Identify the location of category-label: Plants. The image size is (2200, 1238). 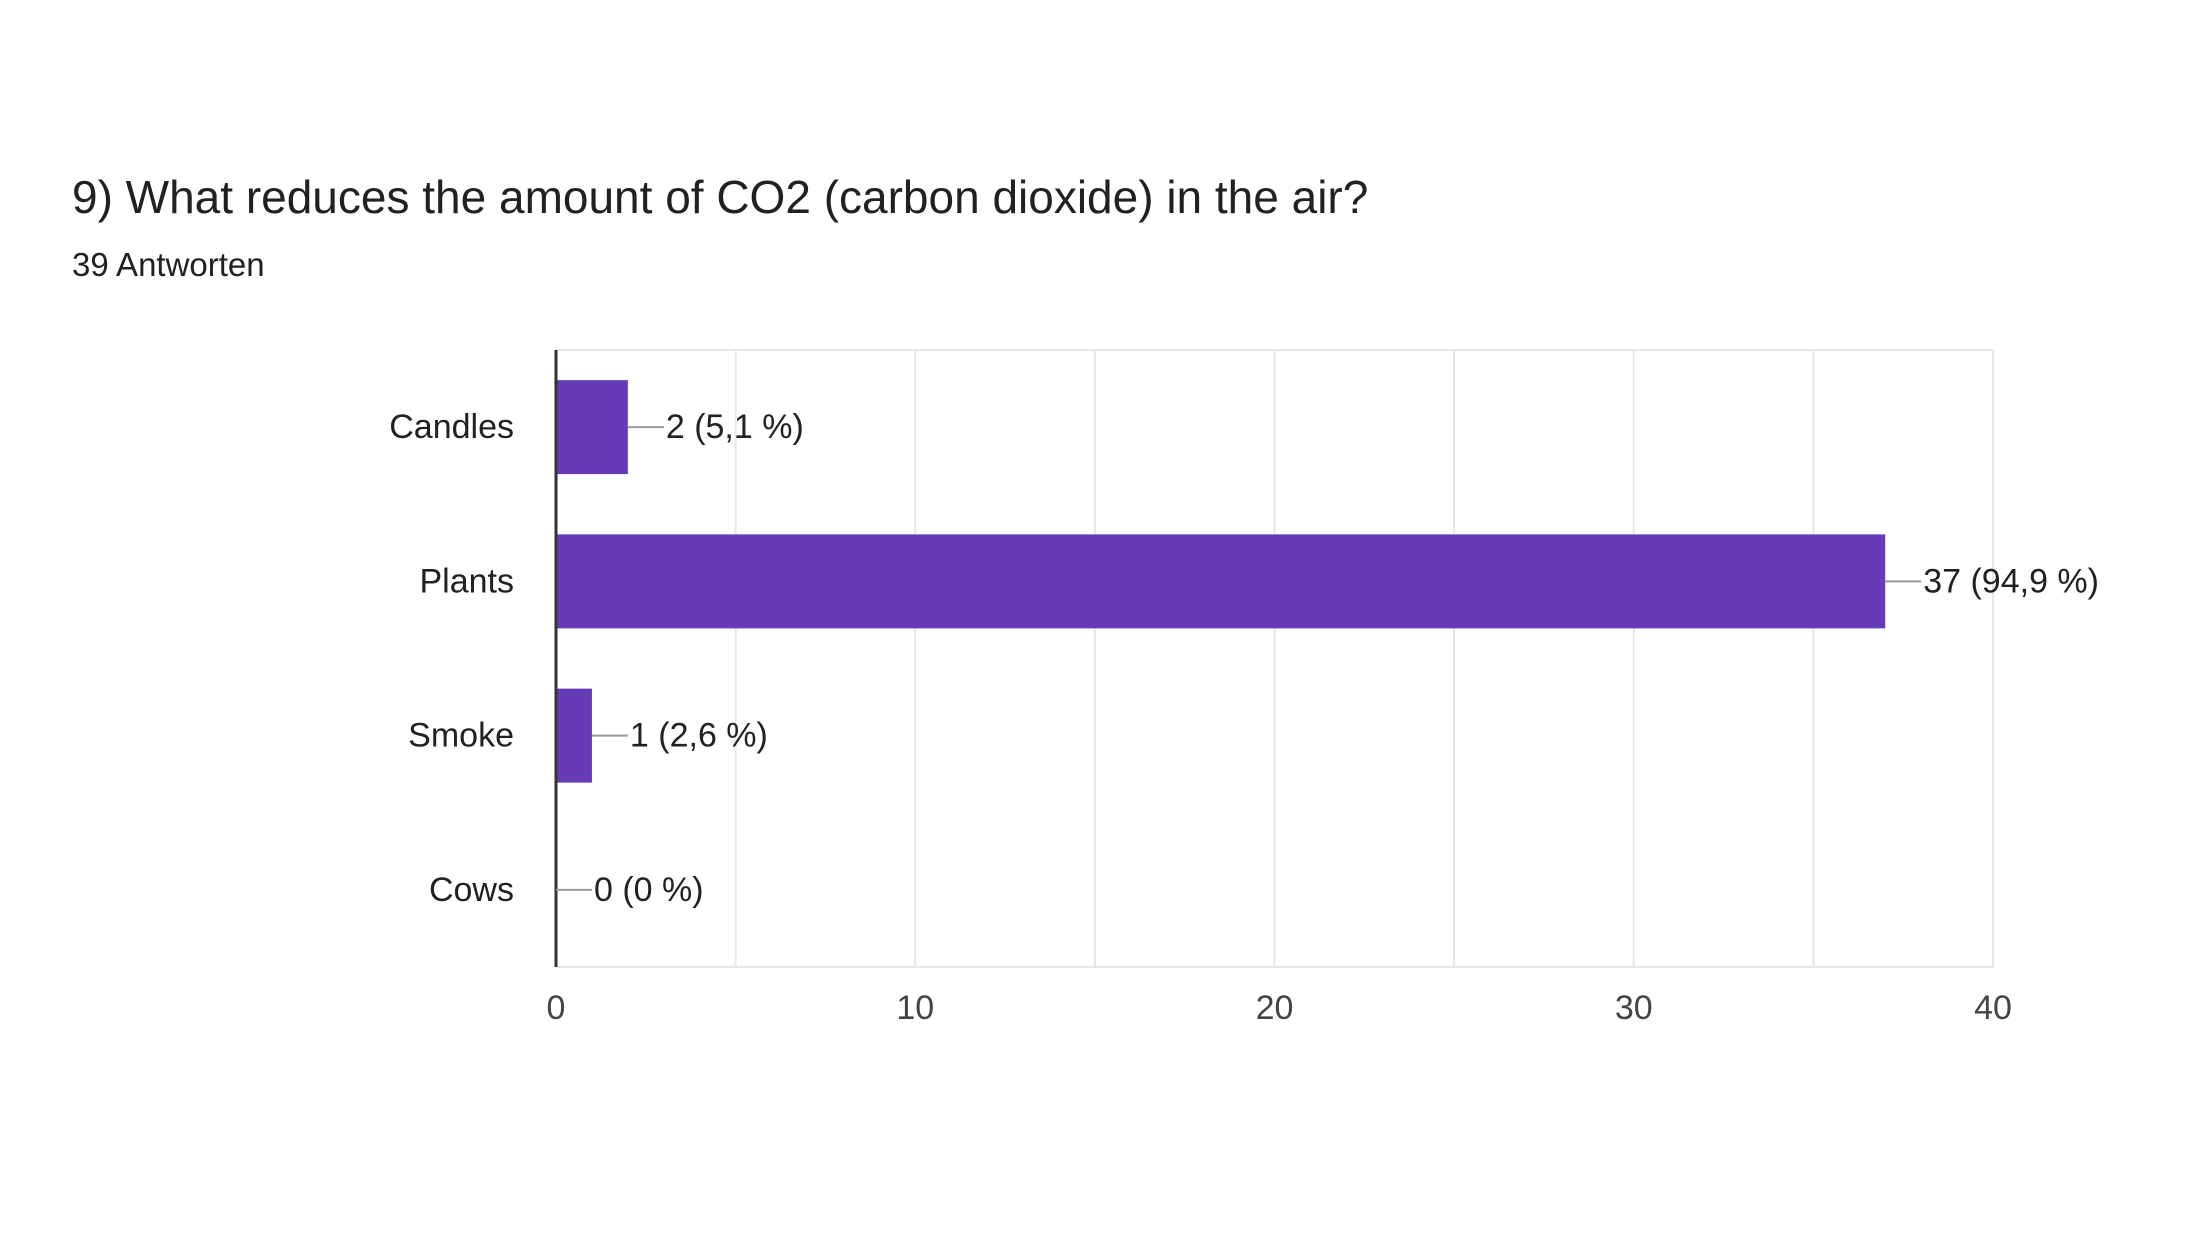
(467, 581).